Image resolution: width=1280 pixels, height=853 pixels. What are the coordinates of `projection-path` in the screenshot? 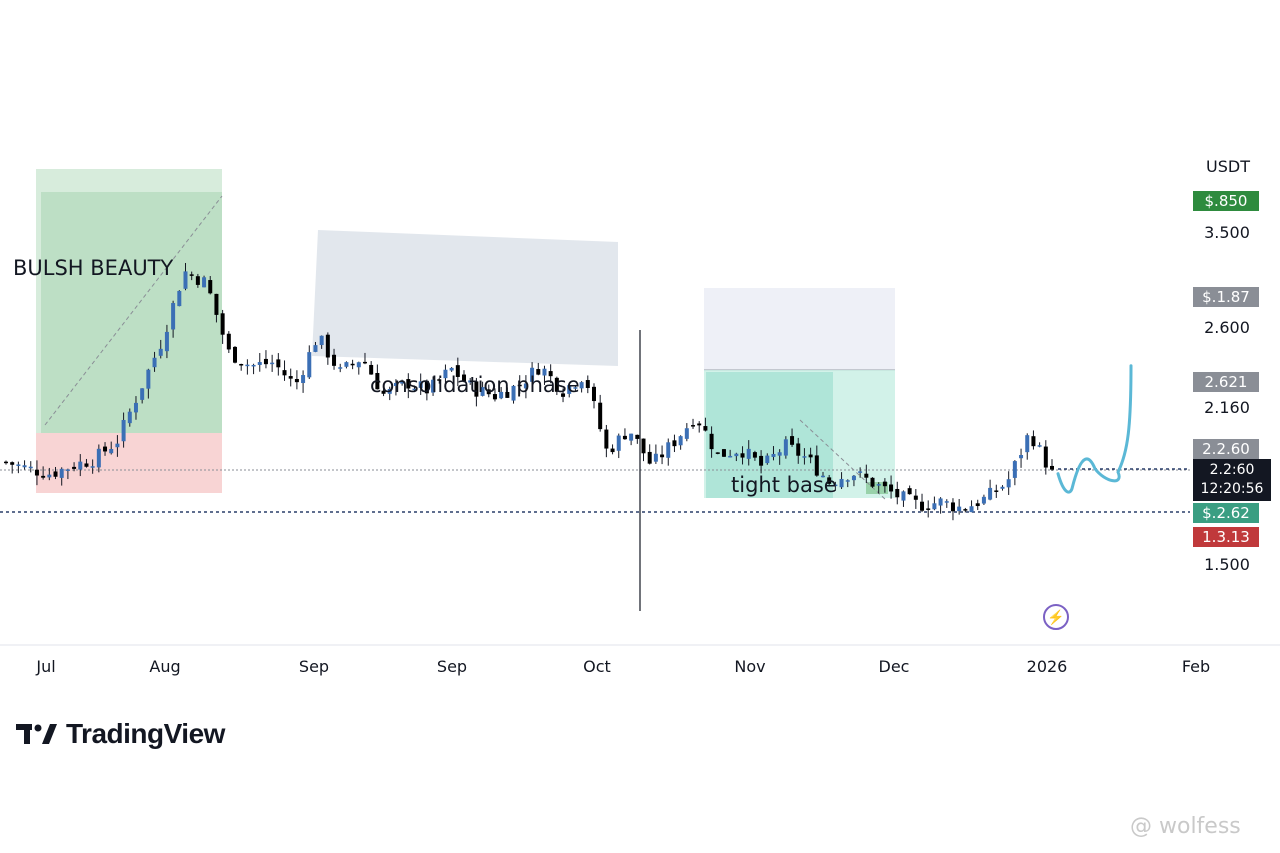 It's located at (1094, 429).